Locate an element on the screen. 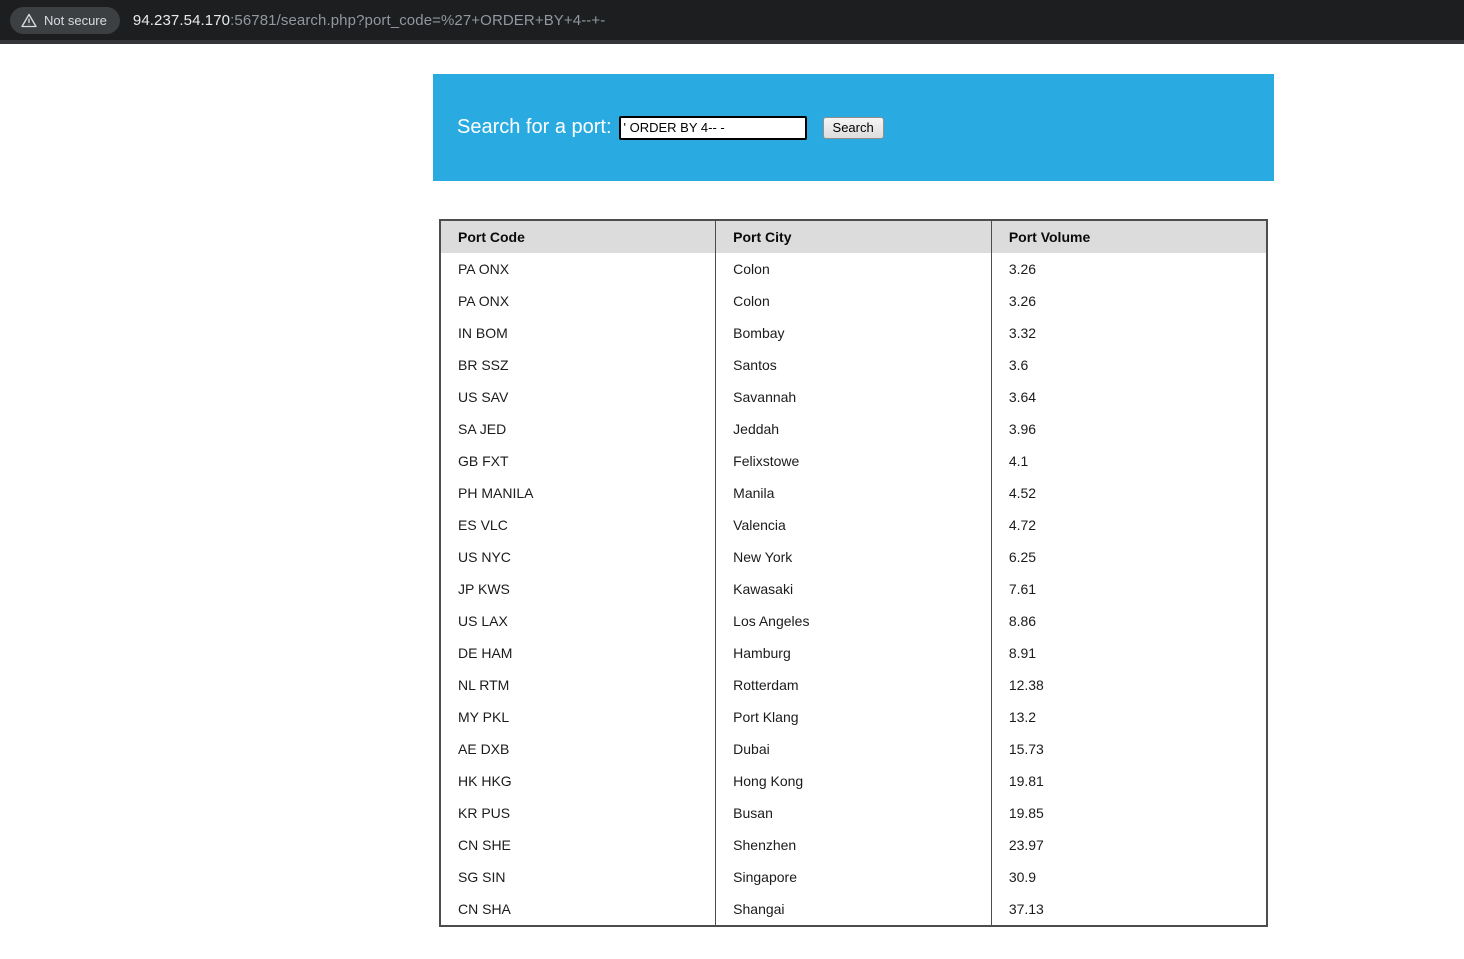 Image resolution: width=1464 pixels, height=959 pixels. port-city-cell: Kawasaki is located at coordinates (853, 589).